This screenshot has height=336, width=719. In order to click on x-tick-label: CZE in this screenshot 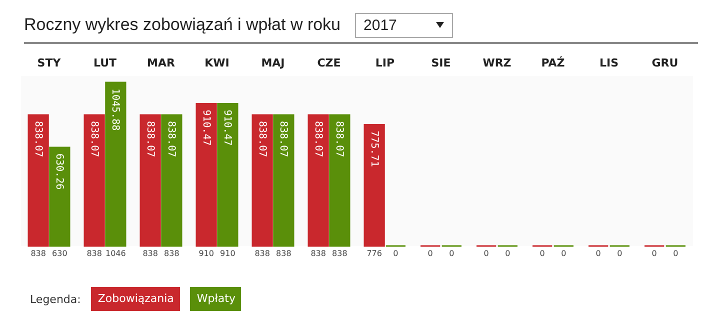, I will do `click(329, 63)`.